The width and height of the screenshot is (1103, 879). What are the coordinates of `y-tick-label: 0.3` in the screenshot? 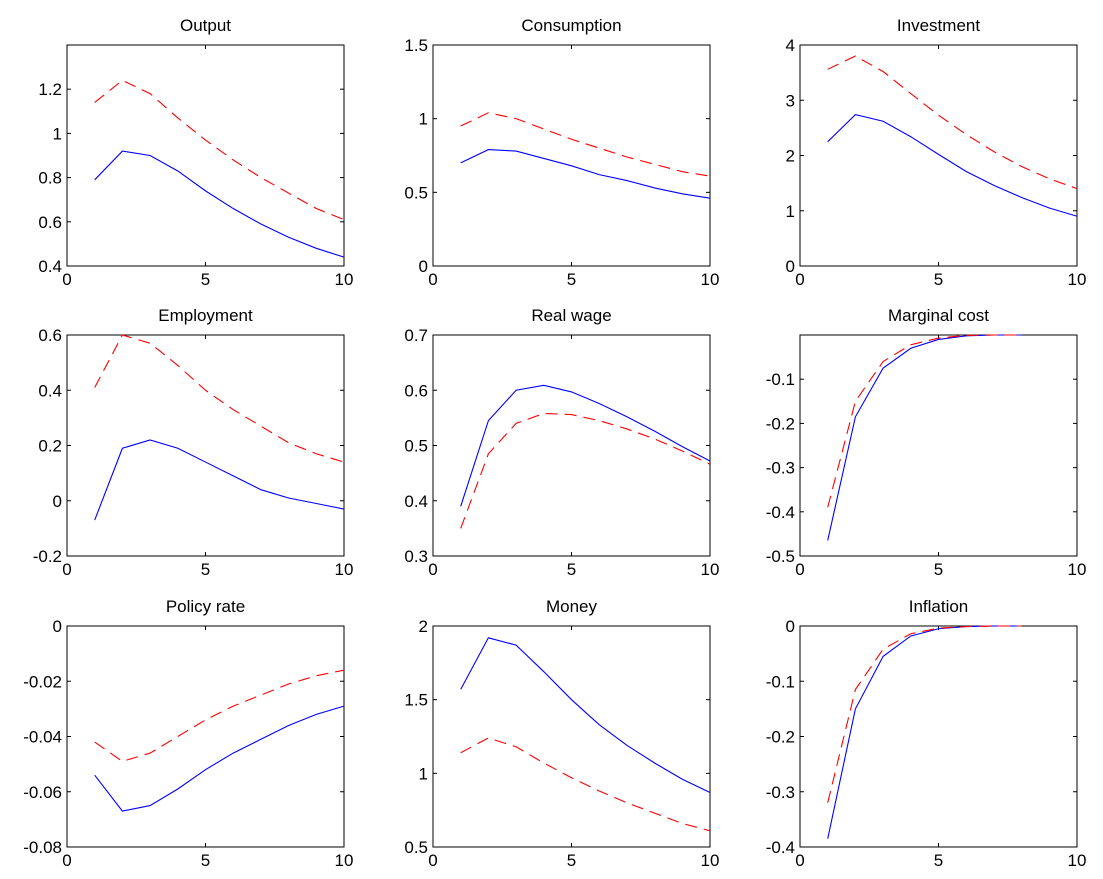 It's located at (416, 556).